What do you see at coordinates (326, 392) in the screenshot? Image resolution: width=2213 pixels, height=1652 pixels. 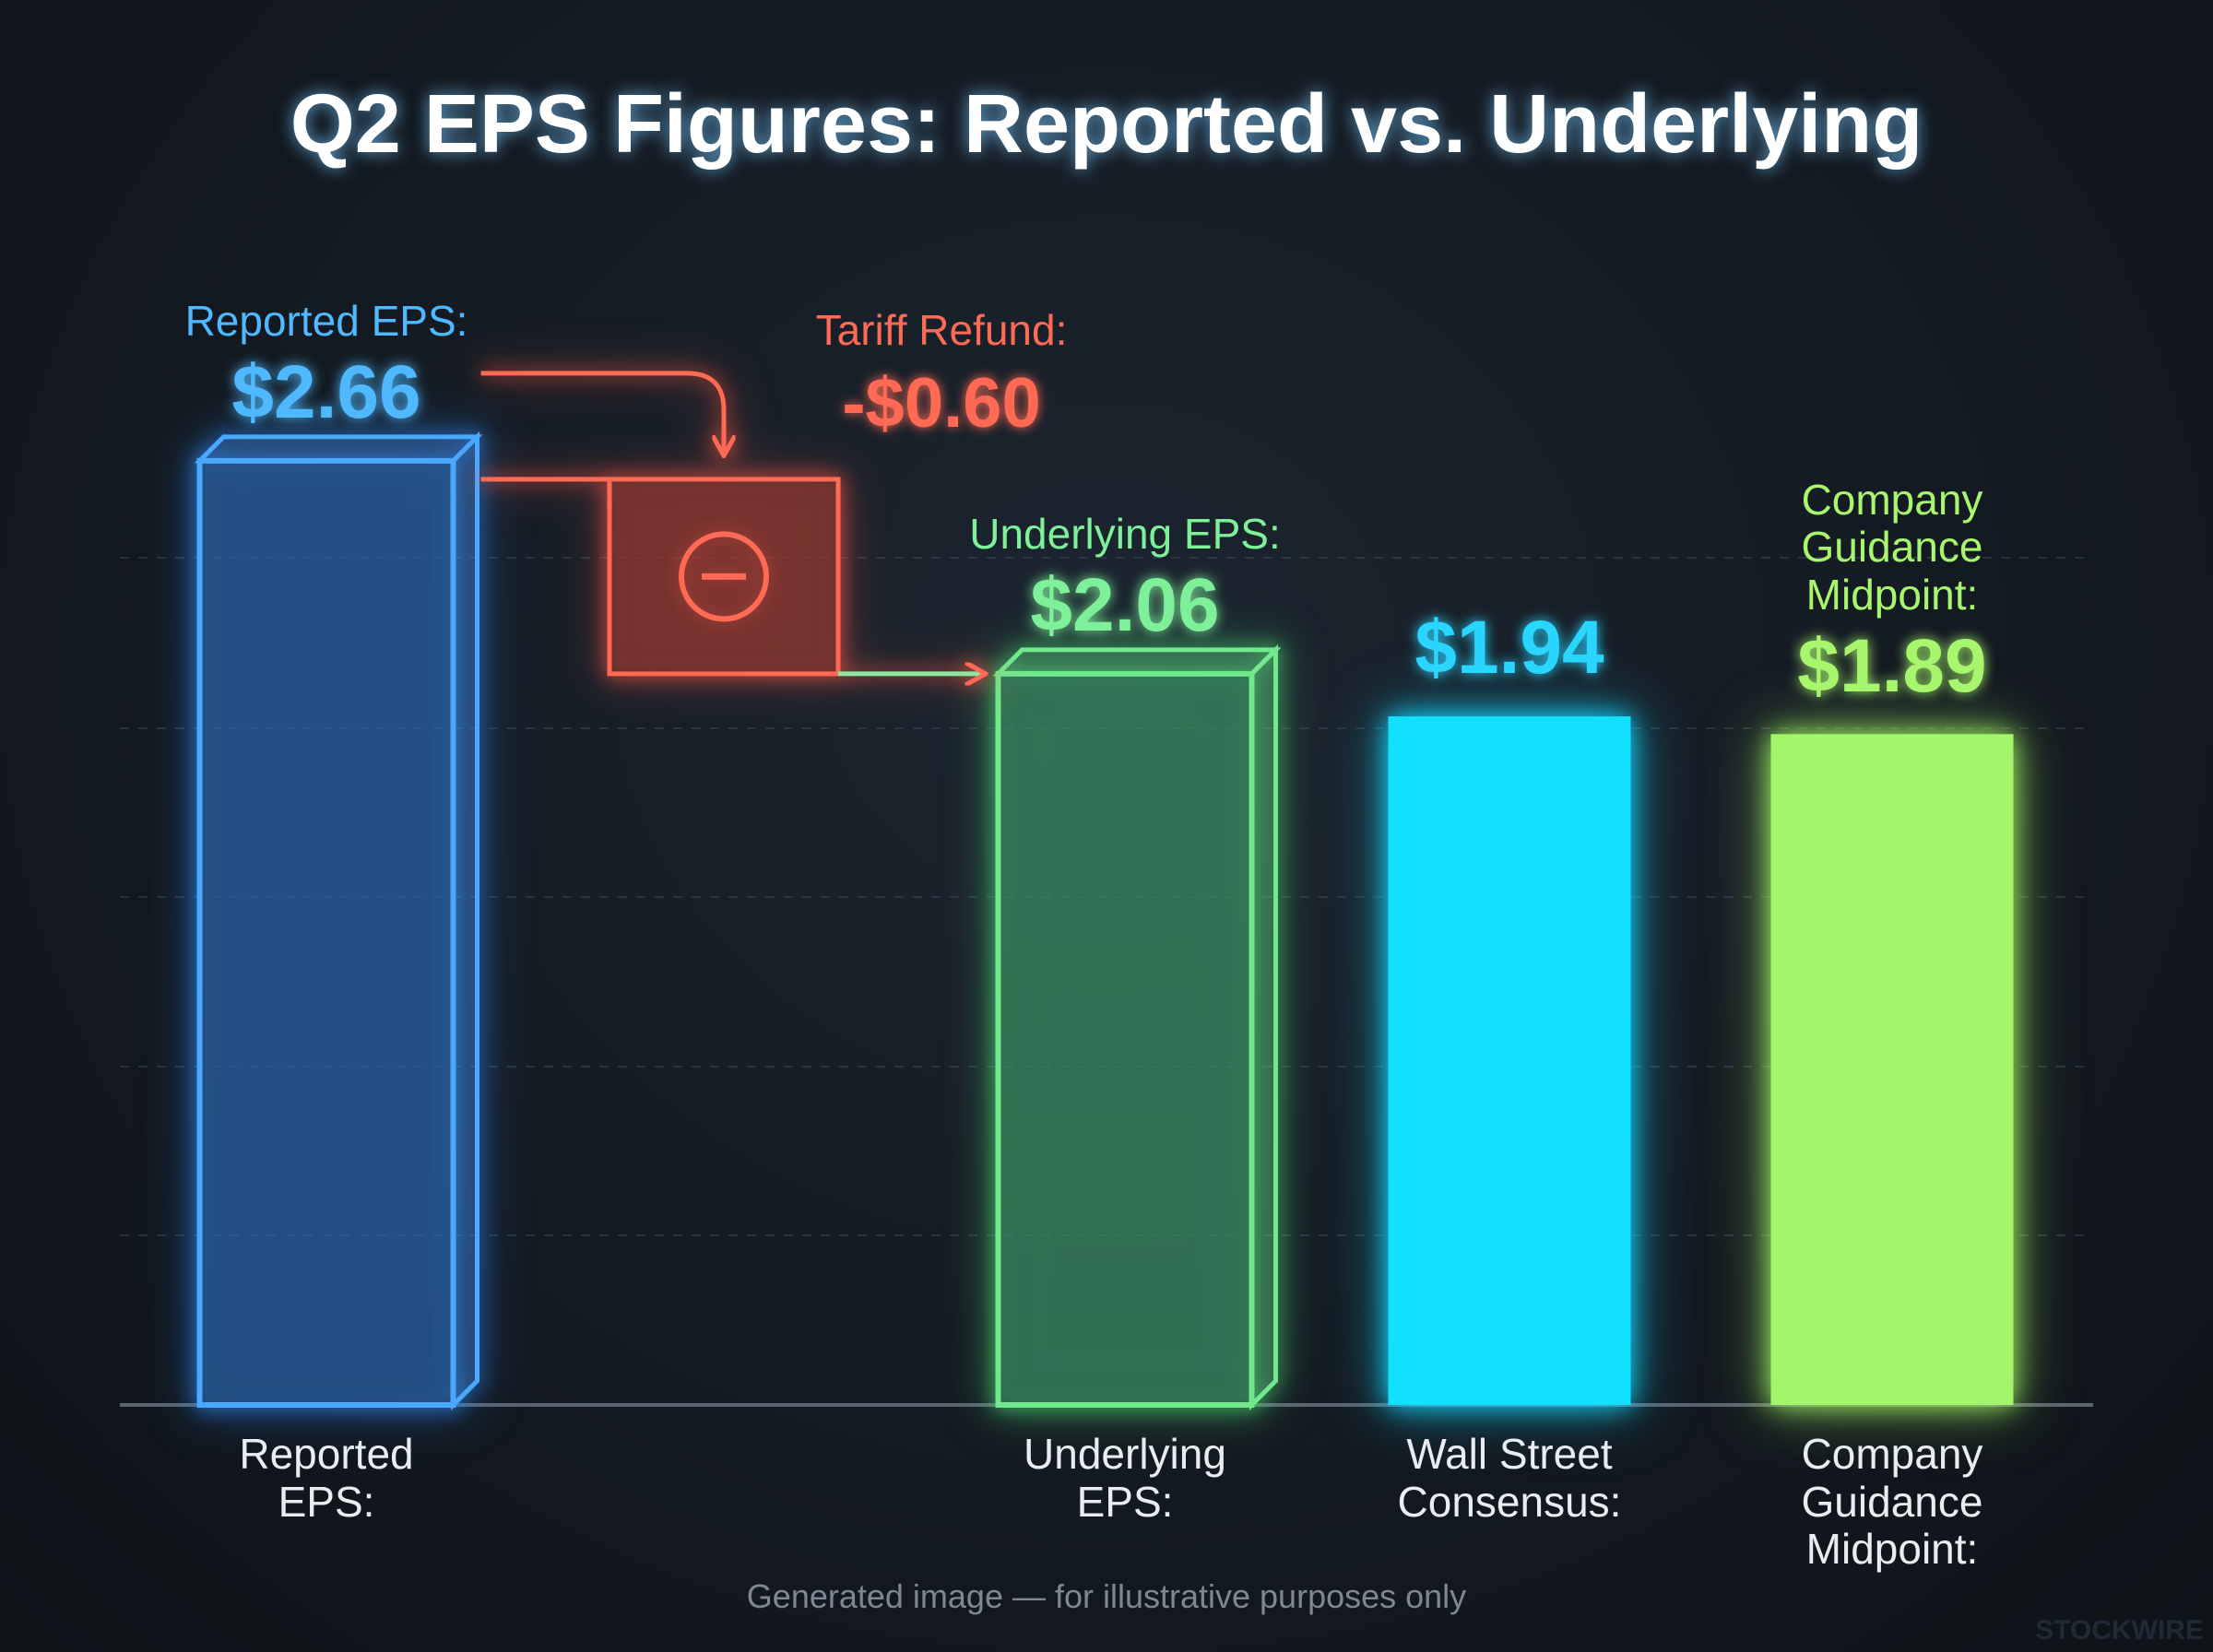 I see `value-label: $2.66` at bounding box center [326, 392].